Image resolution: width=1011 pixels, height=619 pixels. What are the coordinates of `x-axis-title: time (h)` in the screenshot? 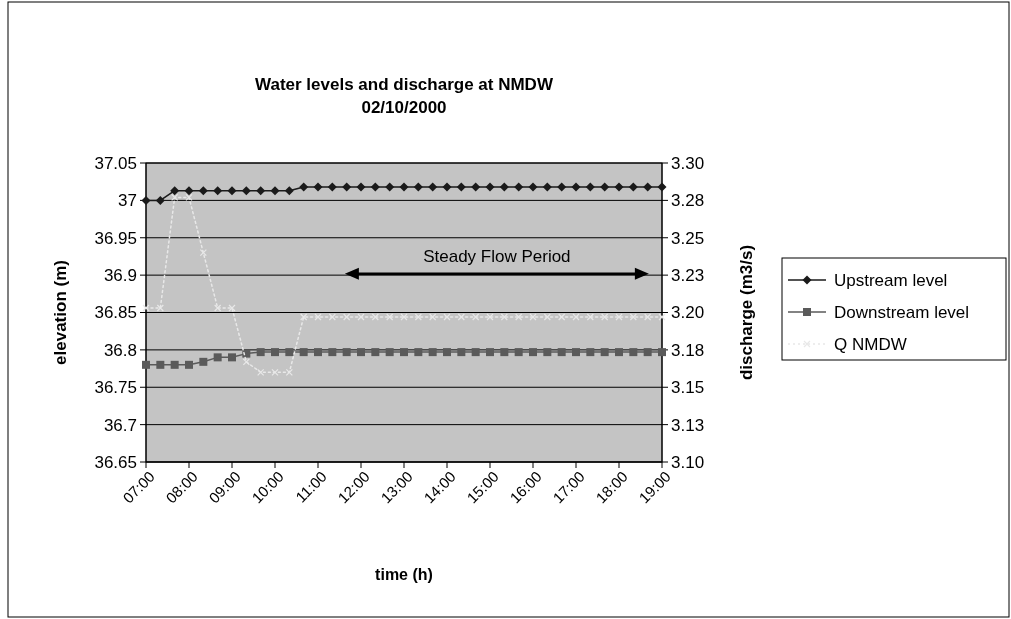 It's located at (404, 574).